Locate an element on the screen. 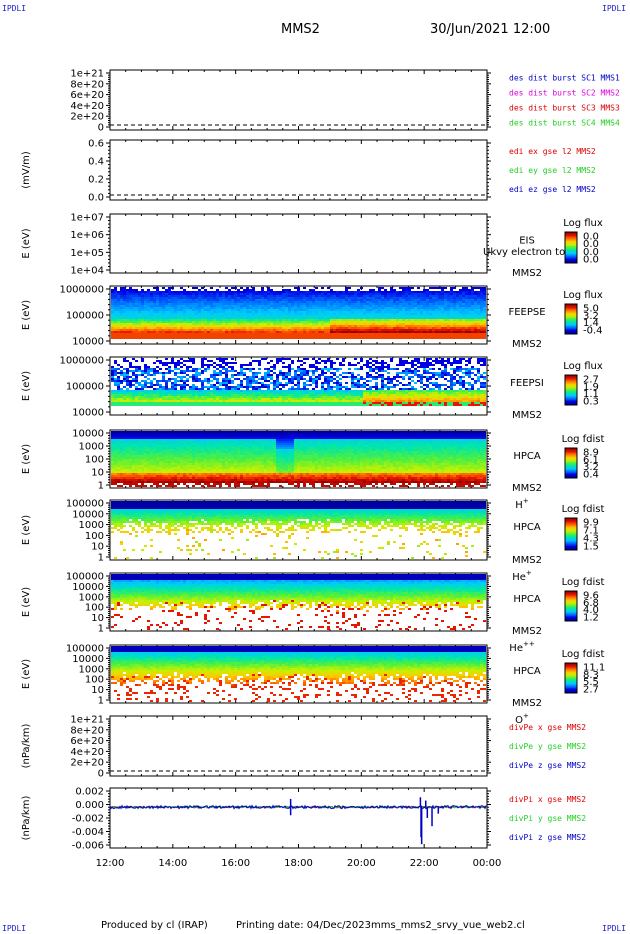 This screenshot has width=630, height=934. instrument-spacecraft: MMS2 is located at coordinates (527, 344).